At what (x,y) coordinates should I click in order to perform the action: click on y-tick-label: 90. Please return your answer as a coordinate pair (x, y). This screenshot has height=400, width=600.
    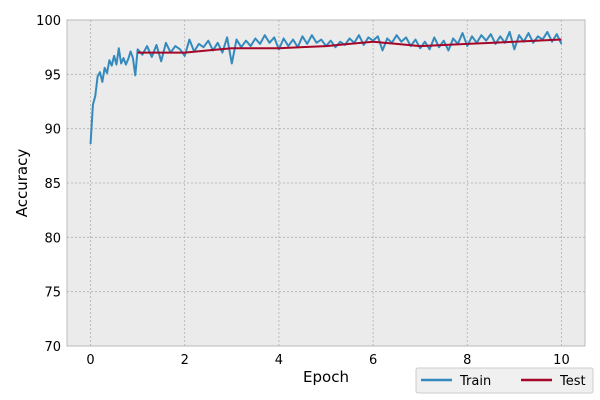
    Looking at the image, I should click on (52, 130).